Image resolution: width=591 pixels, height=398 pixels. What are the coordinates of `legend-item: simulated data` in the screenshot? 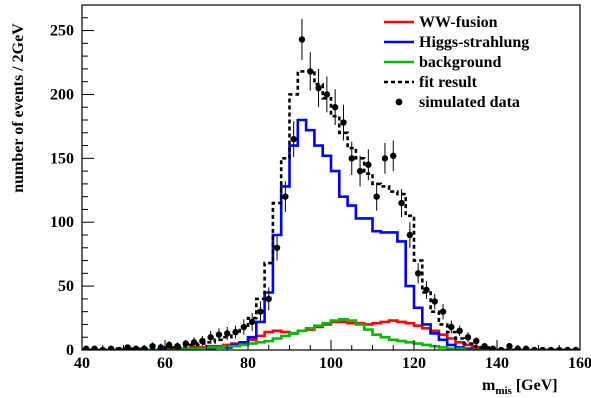 It's located at (457, 102).